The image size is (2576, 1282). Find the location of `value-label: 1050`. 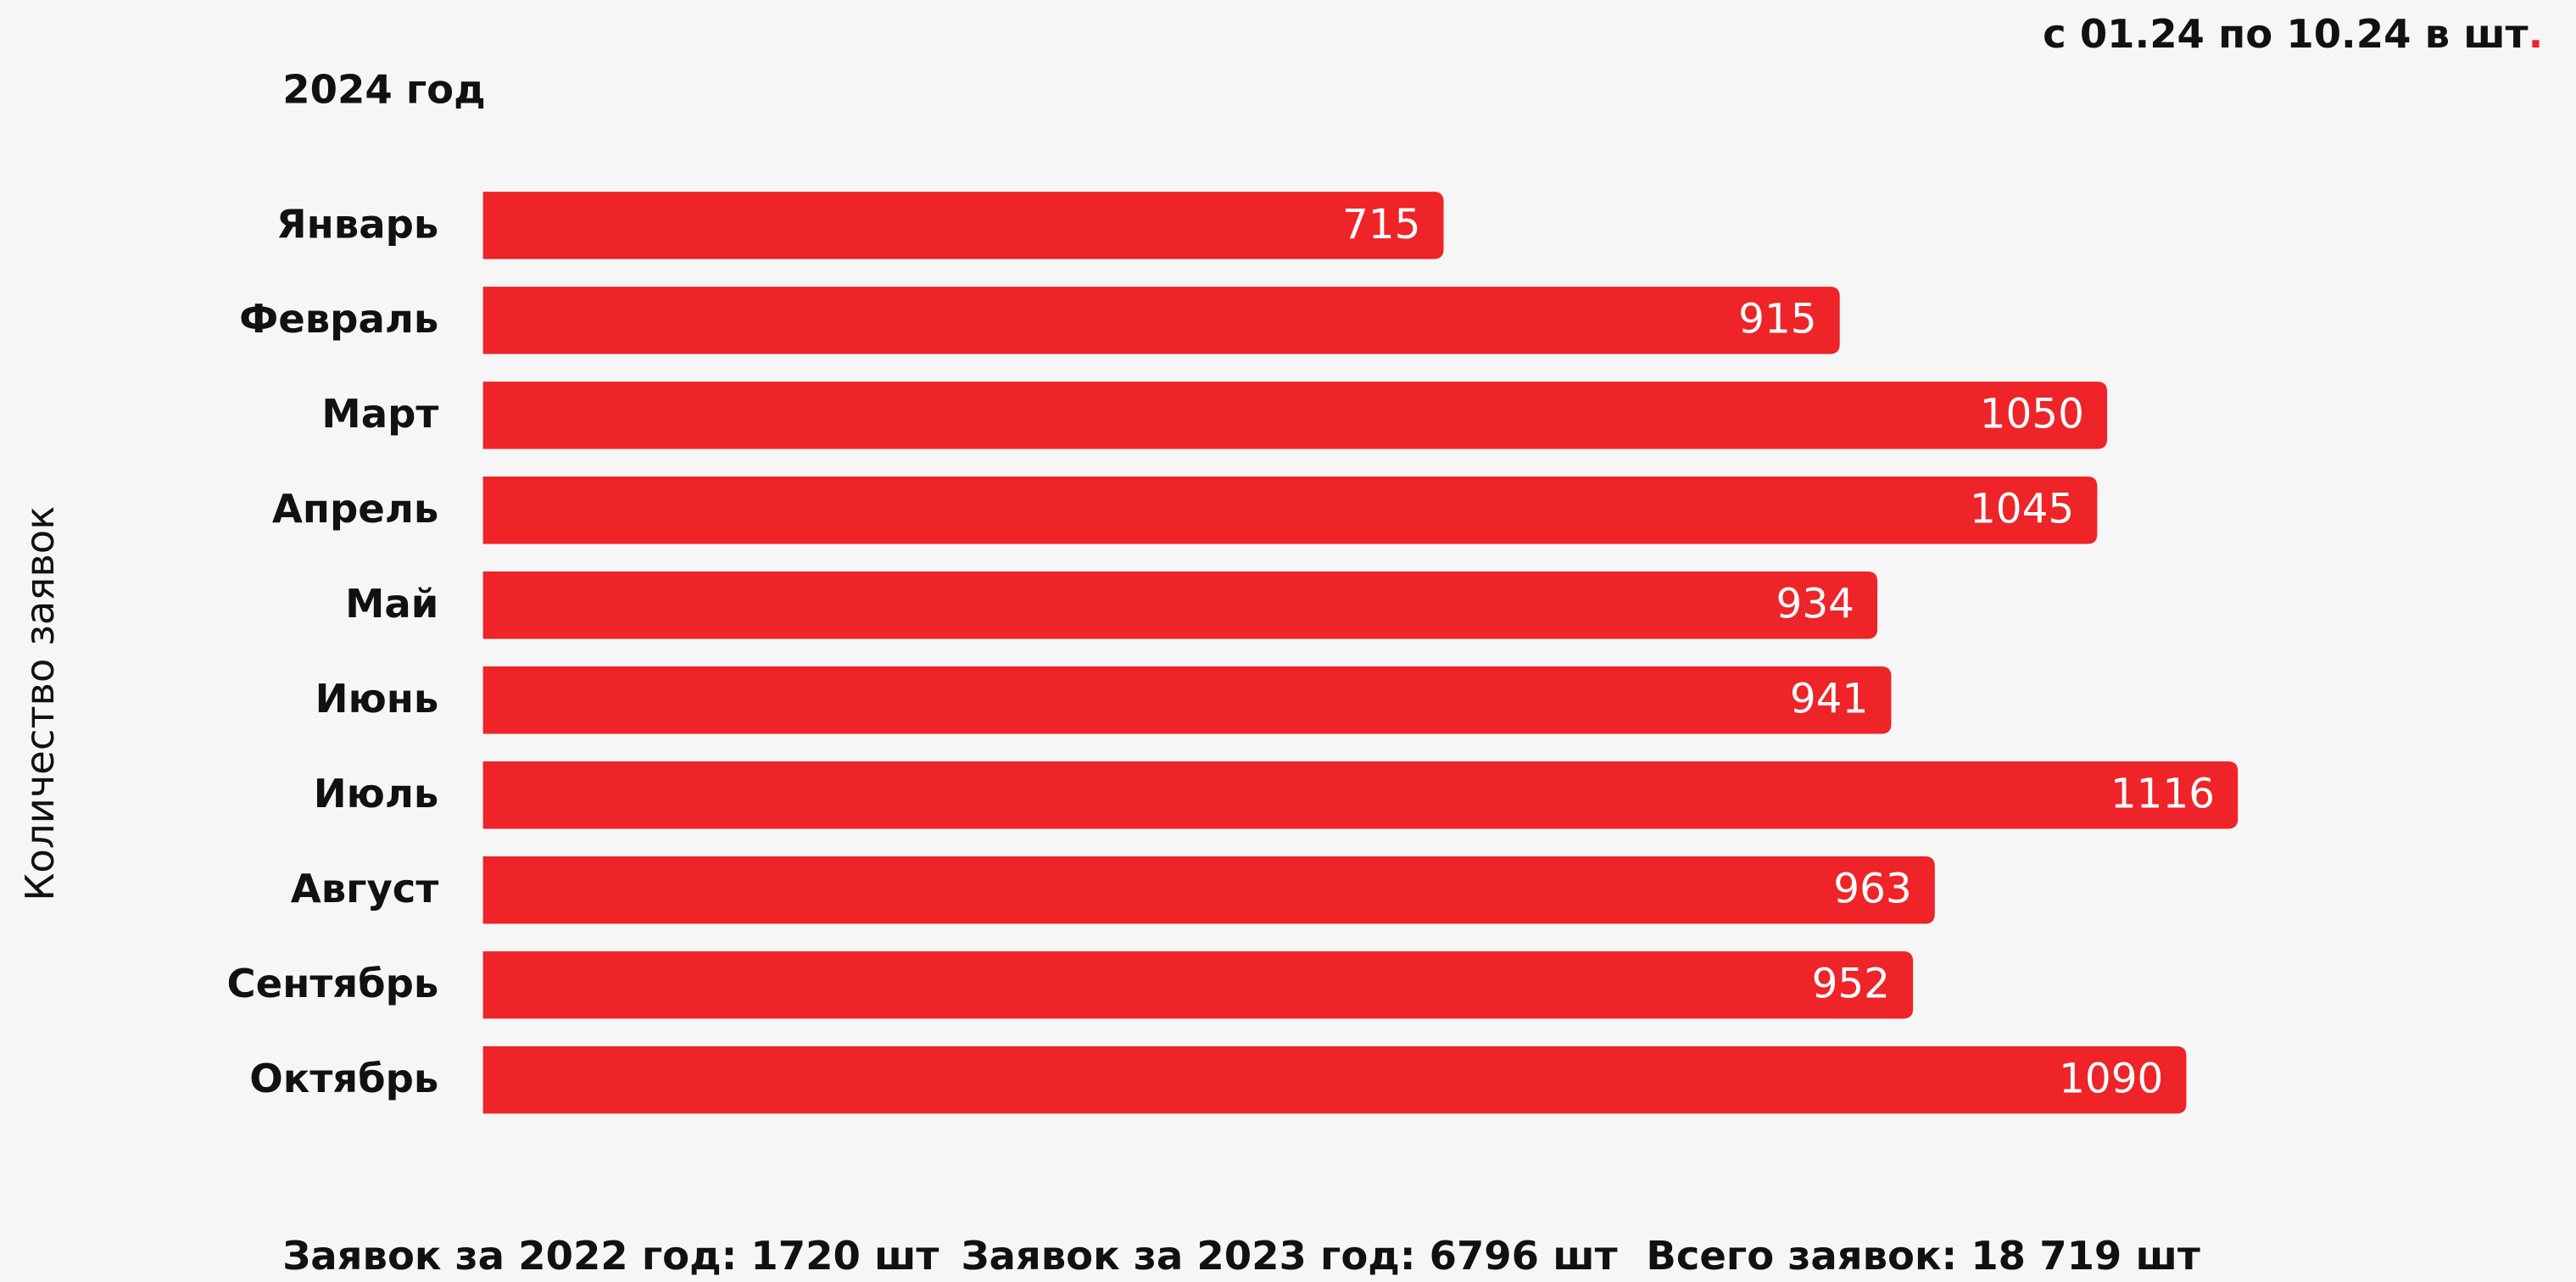

value-label: 1050 is located at coordinates (2032, 414).